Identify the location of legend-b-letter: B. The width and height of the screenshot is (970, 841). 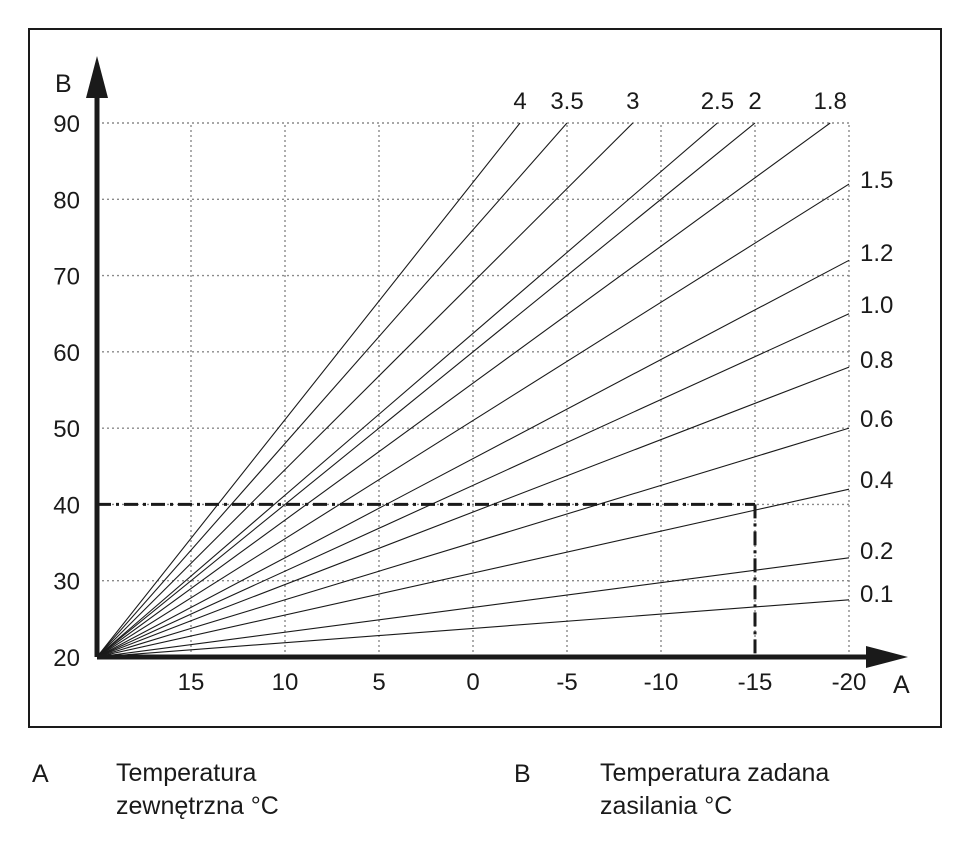
(522, 774).